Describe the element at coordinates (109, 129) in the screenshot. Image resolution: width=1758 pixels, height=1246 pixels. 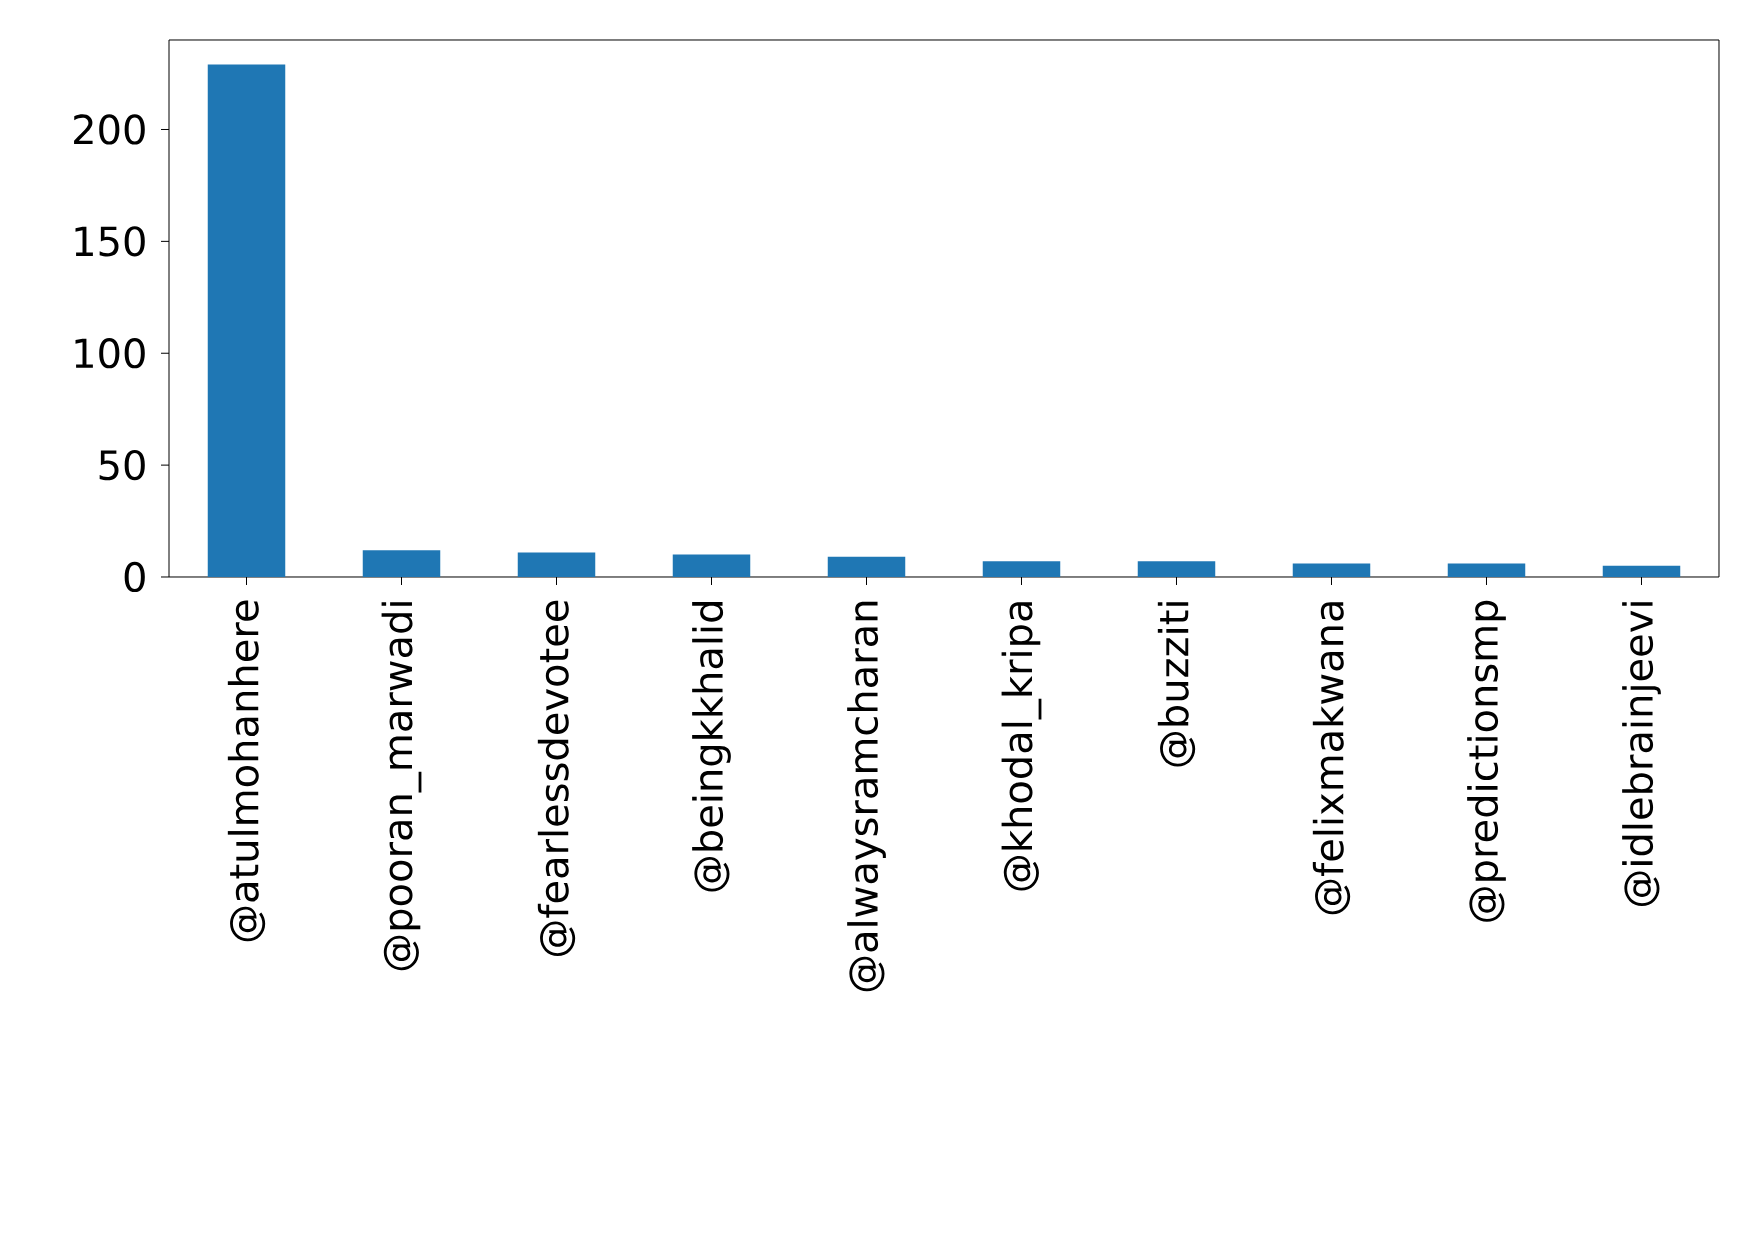
I see `y-tick-label: 200` at that location.